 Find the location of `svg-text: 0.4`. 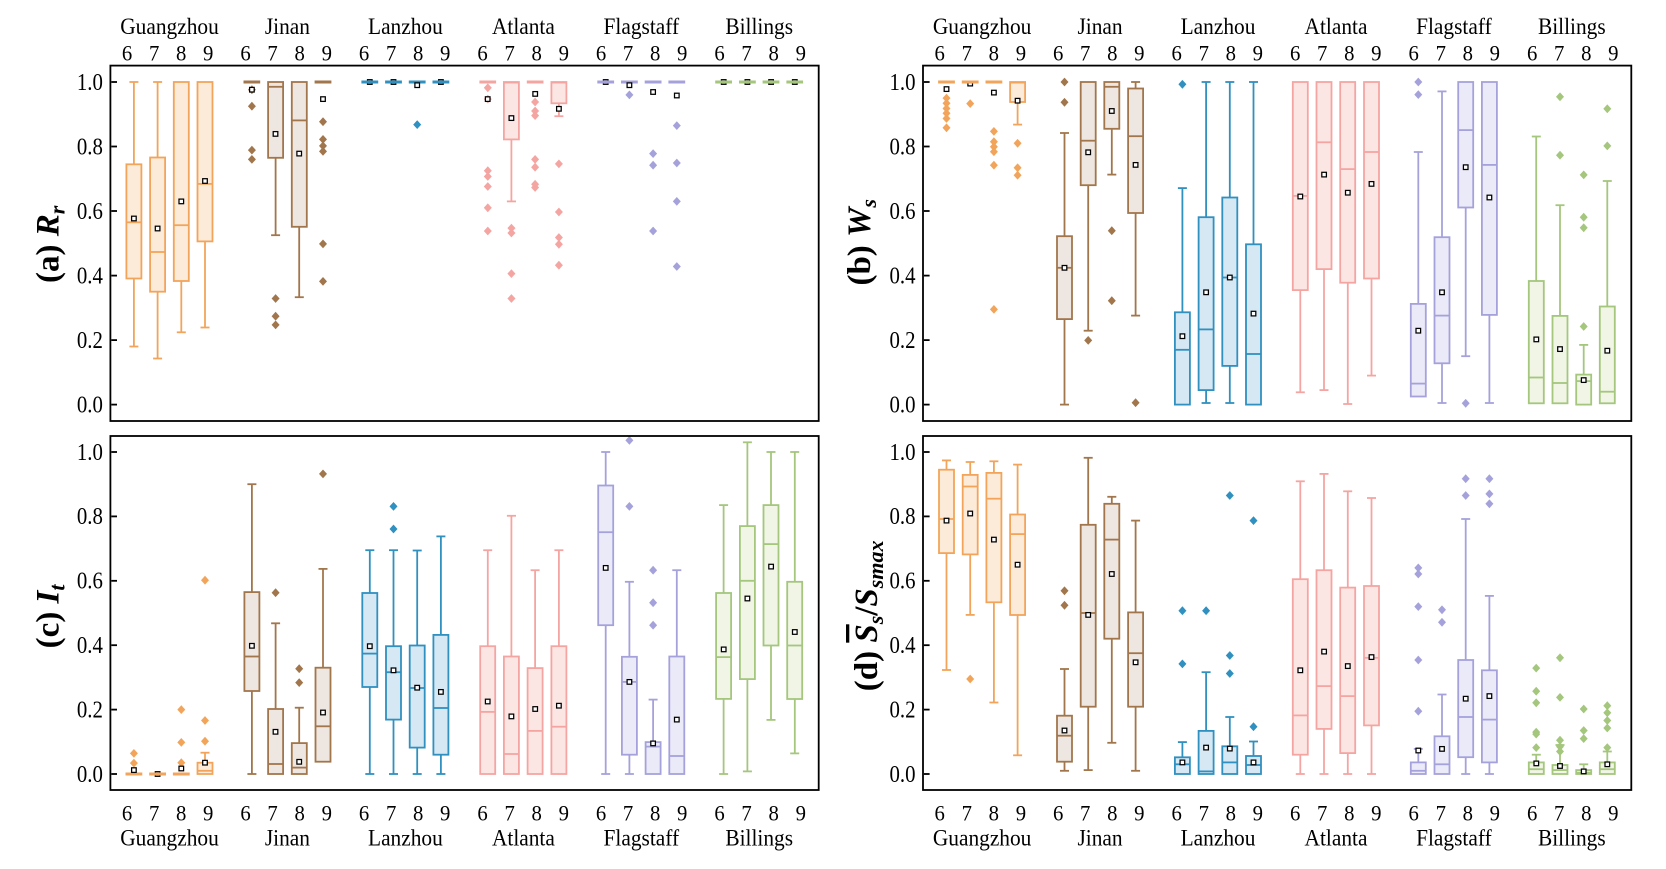

svg-text: 0.4 is located at coordinates (903, 645).